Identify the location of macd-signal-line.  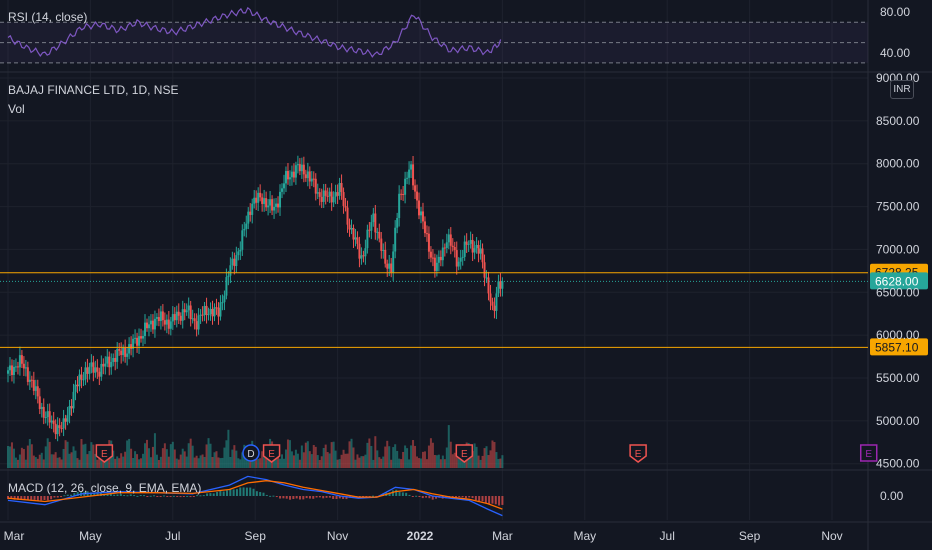
(255, 495).